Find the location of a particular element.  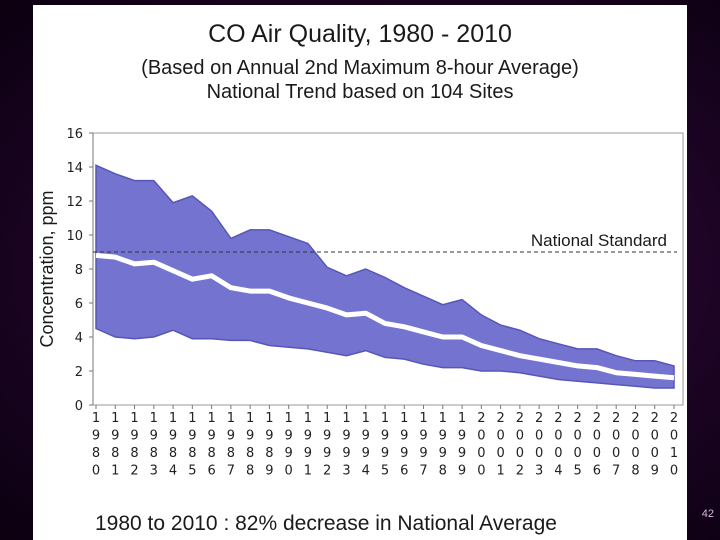

y-tick-label: 8 is located at coordinates (79, 270).